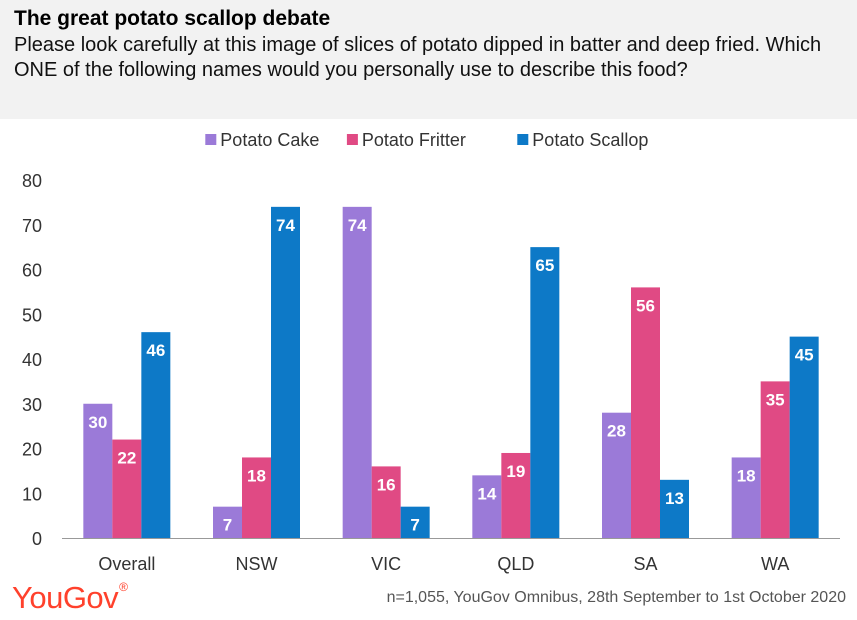 The image size is (857, 620). I want to click on y-tick-label: 70, so click(32, 226).